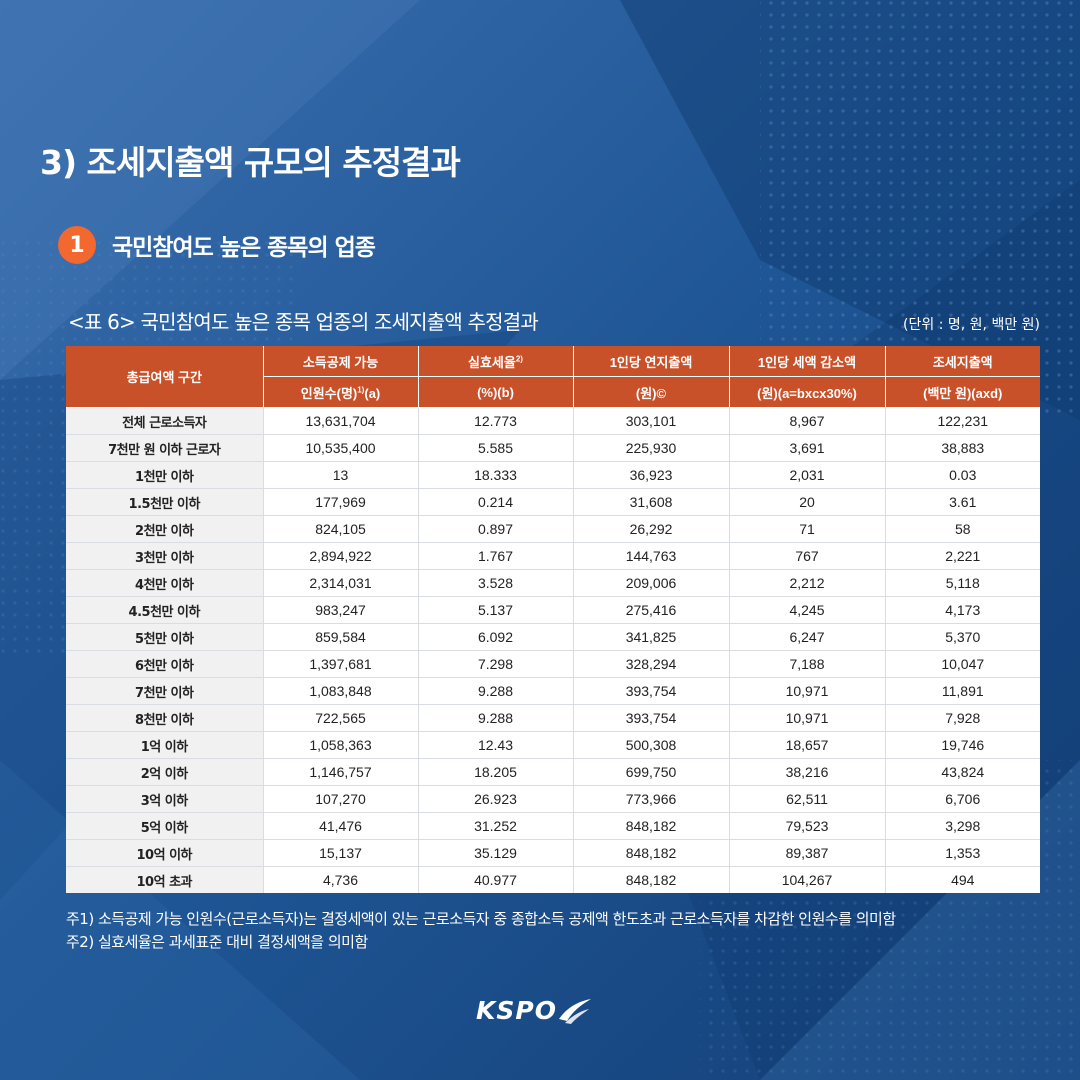 The image size is (1080, 1080). Describe the element at coordinates (496, 475) in the screenshot. I see `table-cell: 18.333` at that location.